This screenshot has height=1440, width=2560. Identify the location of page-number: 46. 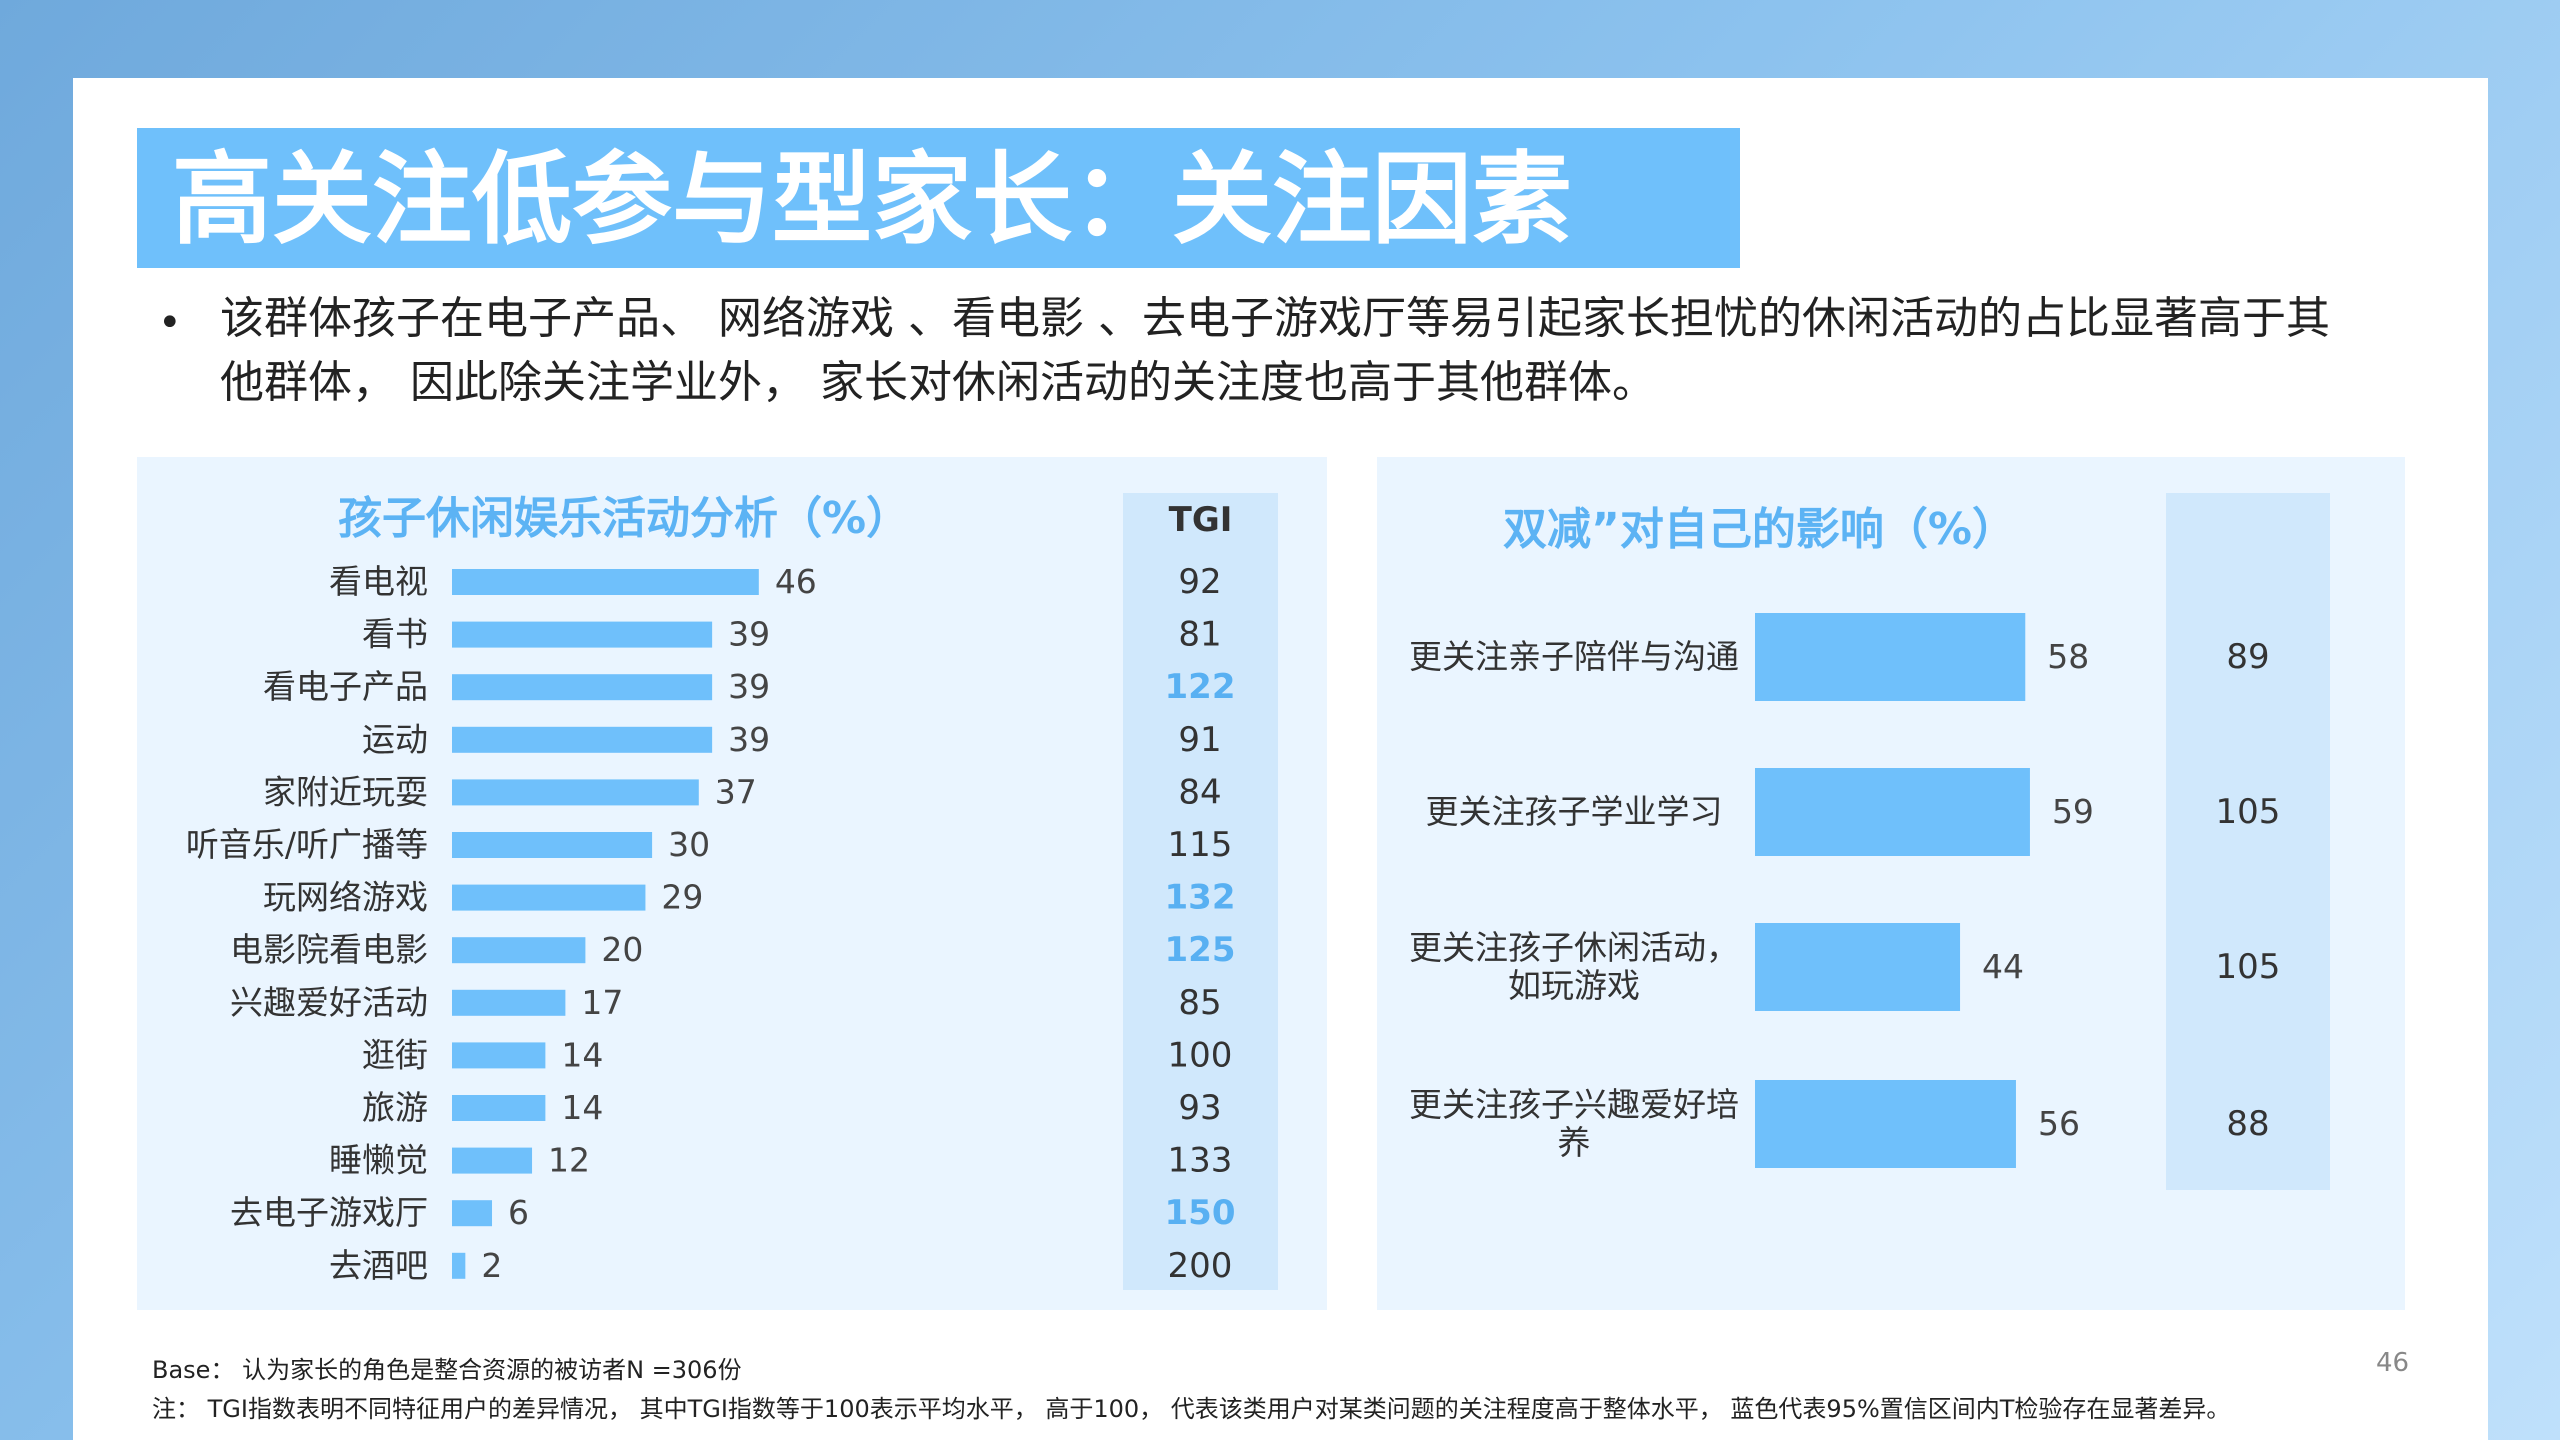
(2393, 1363).